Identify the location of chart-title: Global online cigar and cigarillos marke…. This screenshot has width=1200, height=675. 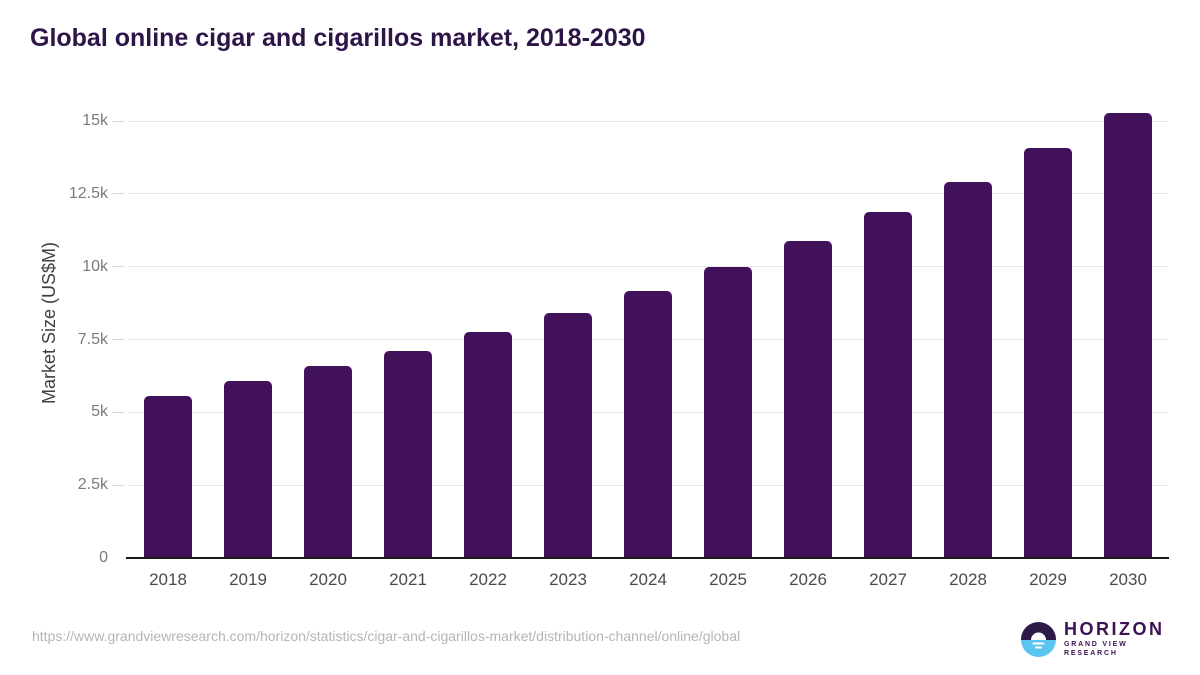
(338, 38).